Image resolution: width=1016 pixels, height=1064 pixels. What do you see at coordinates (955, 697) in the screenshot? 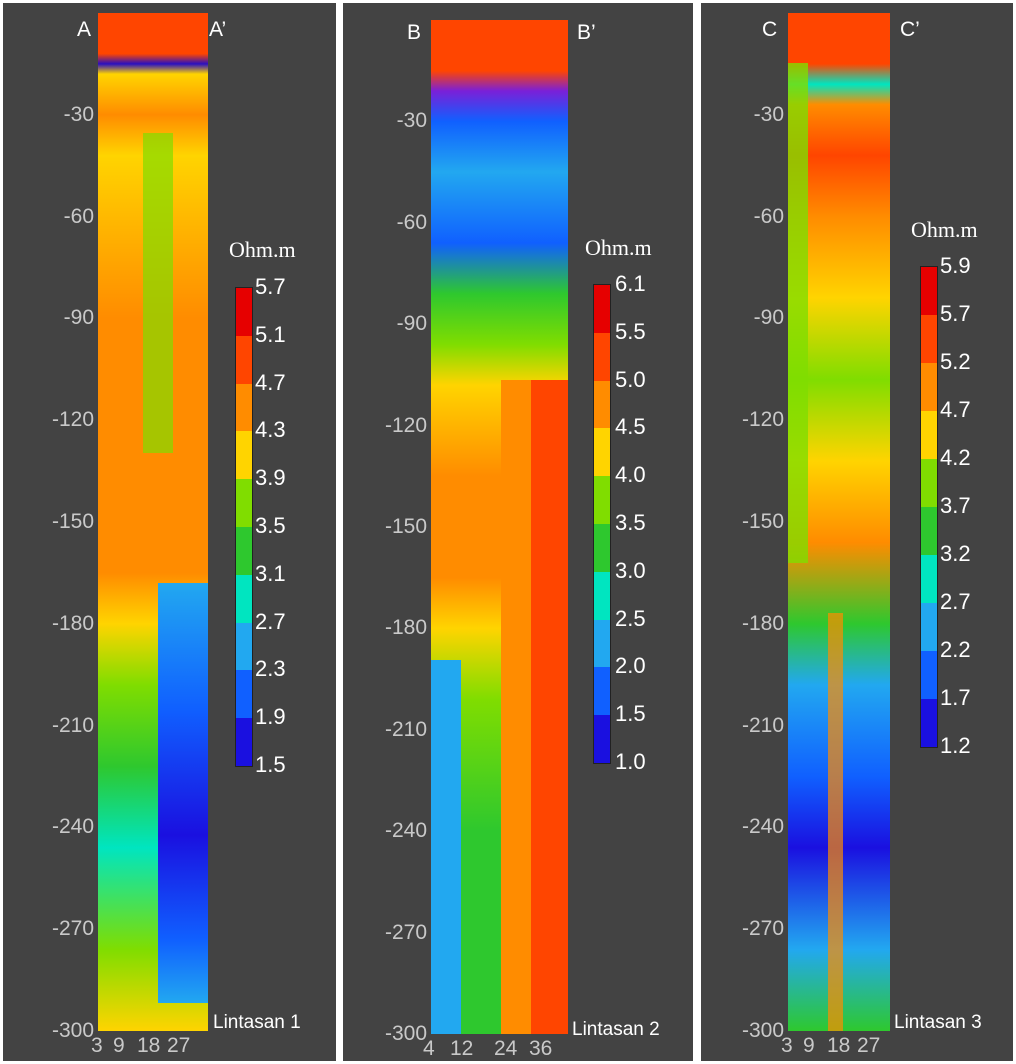
I see `colorbar-level-label: 1.7` at bounding box center [955, 697].